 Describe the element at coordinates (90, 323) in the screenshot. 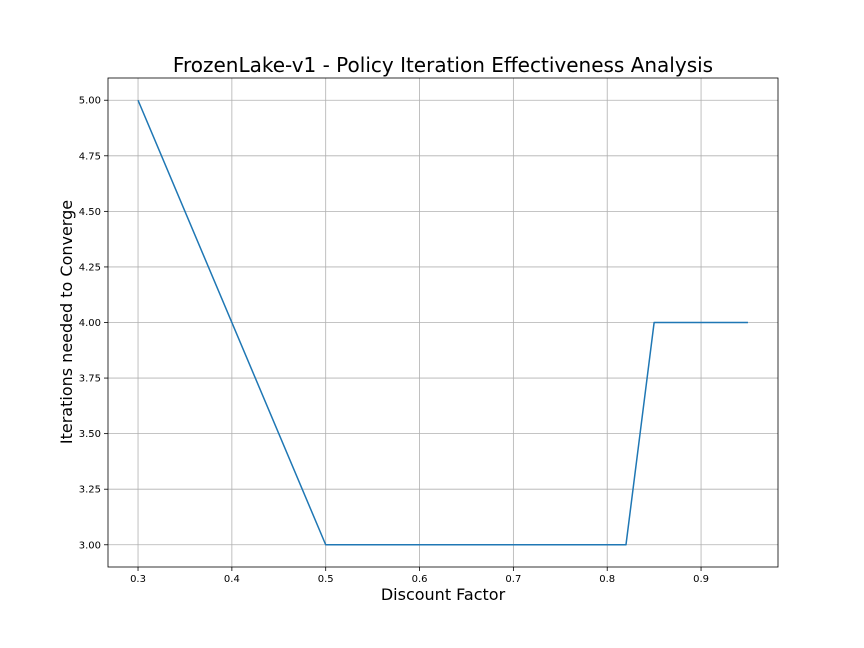

I see `y-tick-label: 4.00` at that location.